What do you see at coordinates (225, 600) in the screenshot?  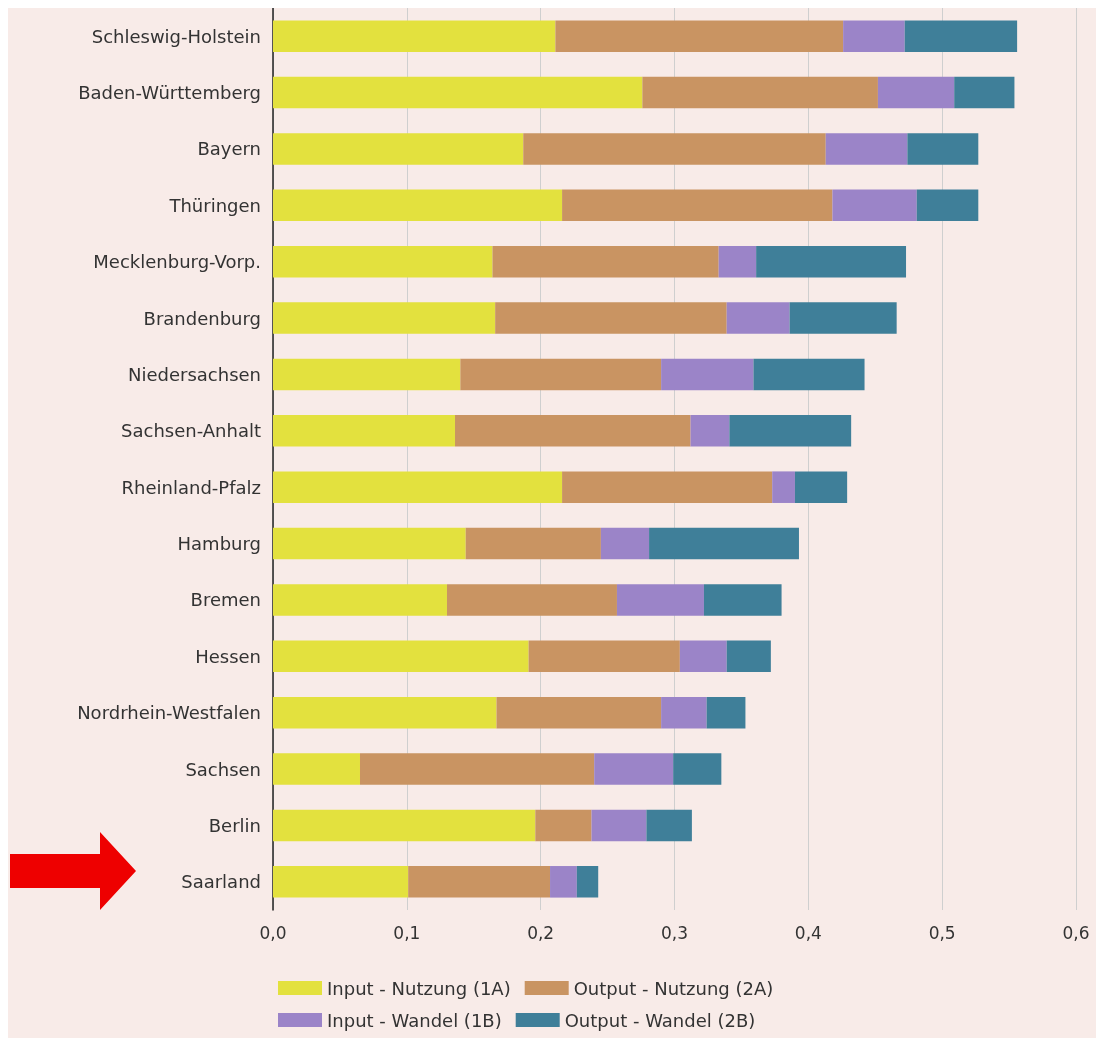 I see `y-tick-label: Bremen` at bounding box center [225, 600].